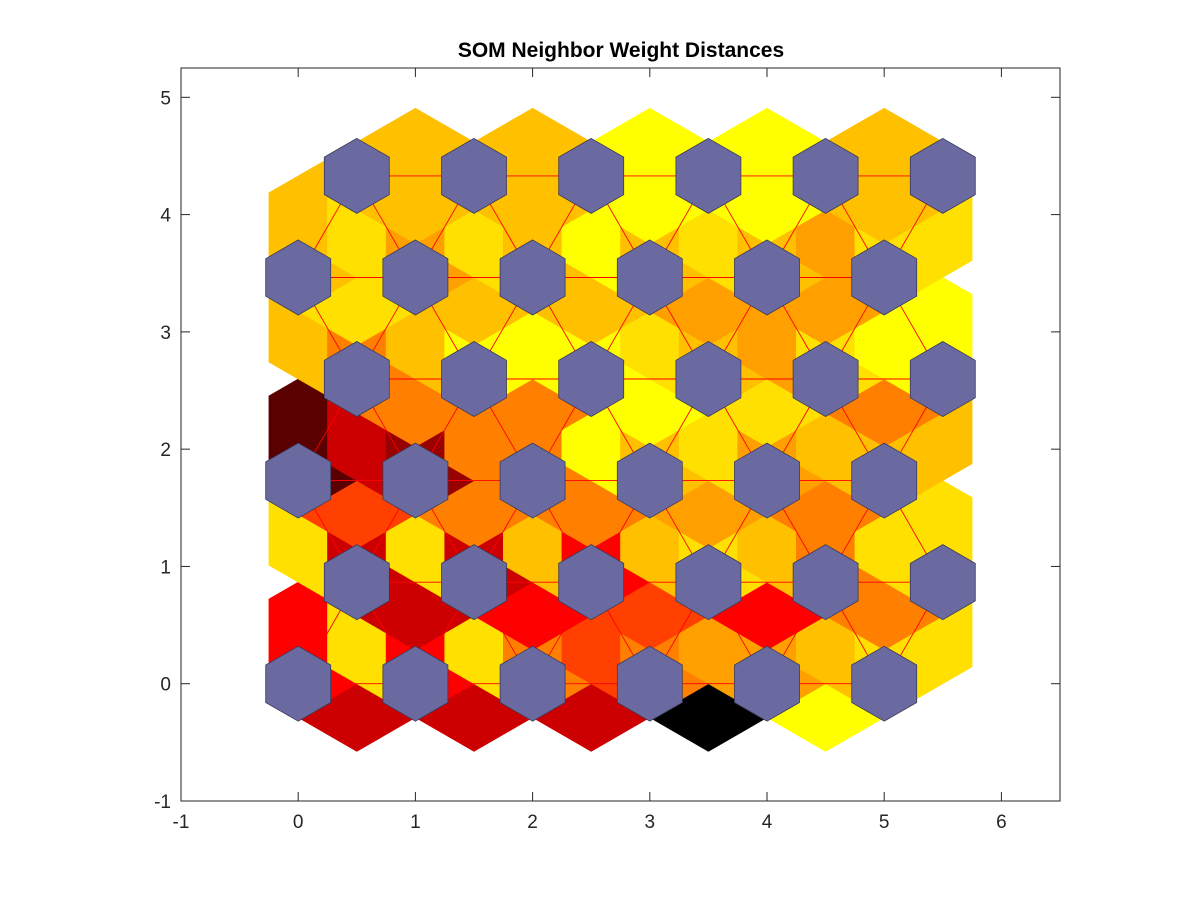  What do you see at coordinates (621, 50) in the screenshot?
I see `chart-title: SOM Neighbor Weight Distances` at bounding box center [621, 50].